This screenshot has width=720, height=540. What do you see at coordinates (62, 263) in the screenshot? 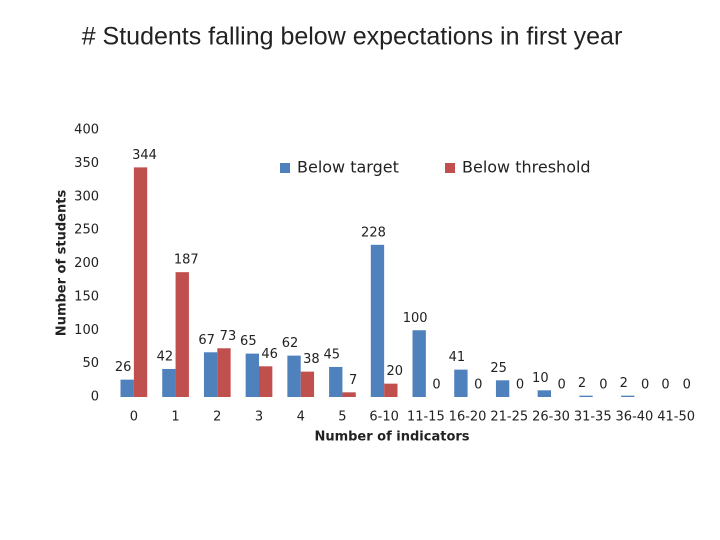
I see `y-axis-title: Number of students` at bounding box center [62, 263].